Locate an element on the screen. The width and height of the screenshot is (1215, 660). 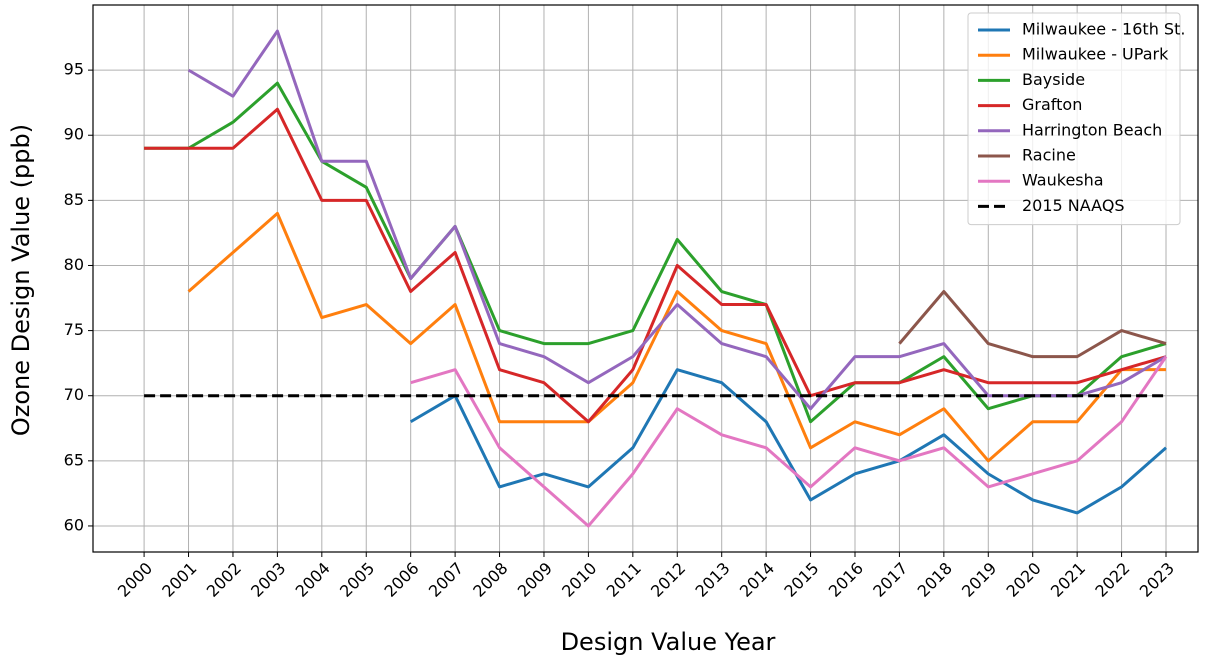
x-tick-label: 2019 is located at coordinates (979, 580).